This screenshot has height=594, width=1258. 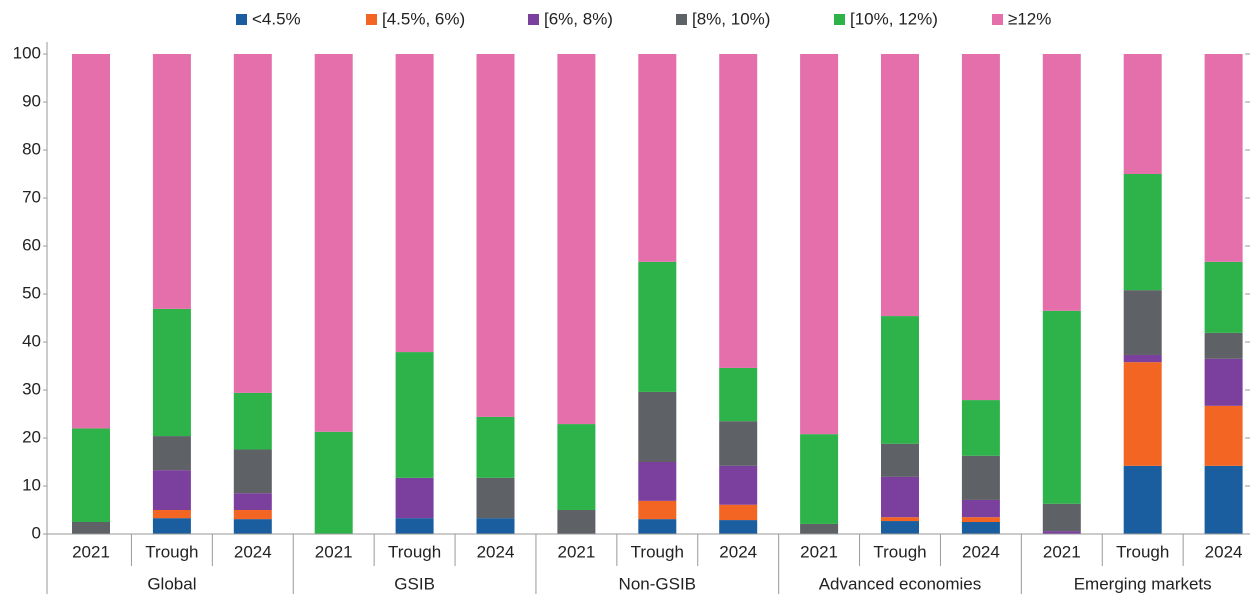 I want to click on legend-label: <4.5%, so click(x=276, y=18).